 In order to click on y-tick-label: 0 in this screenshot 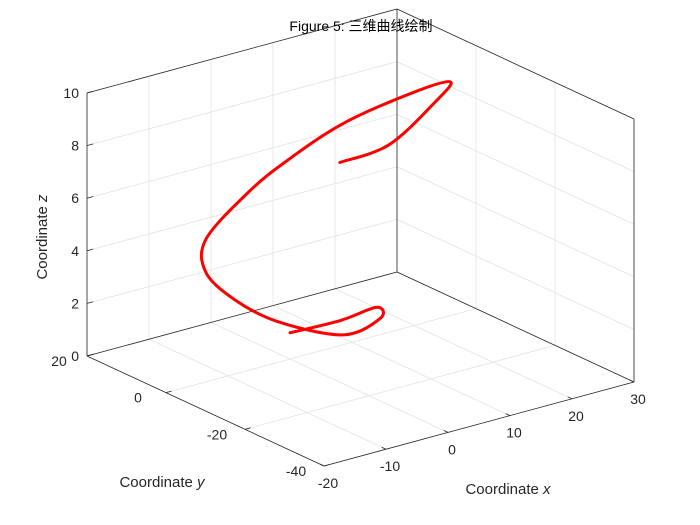, I will do `click(138, 398)`.